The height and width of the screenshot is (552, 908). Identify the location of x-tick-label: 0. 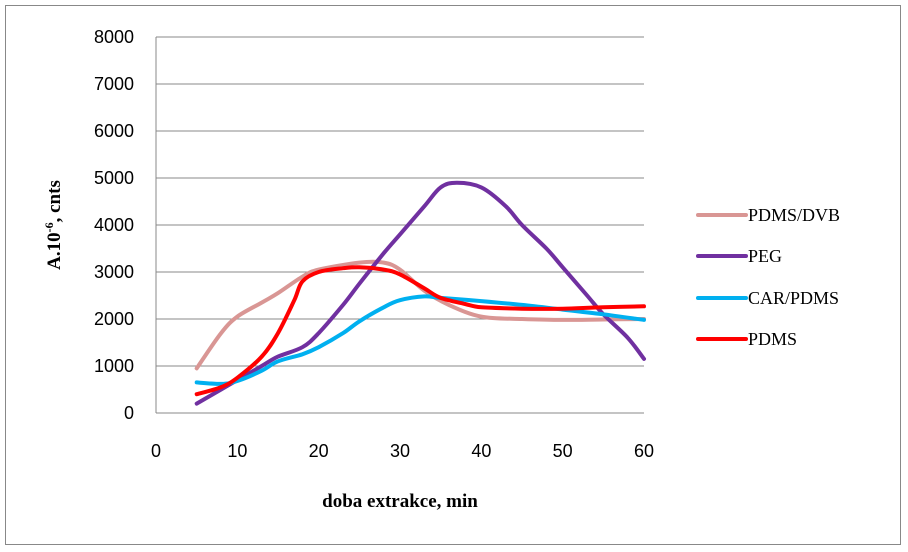
(156, 451).